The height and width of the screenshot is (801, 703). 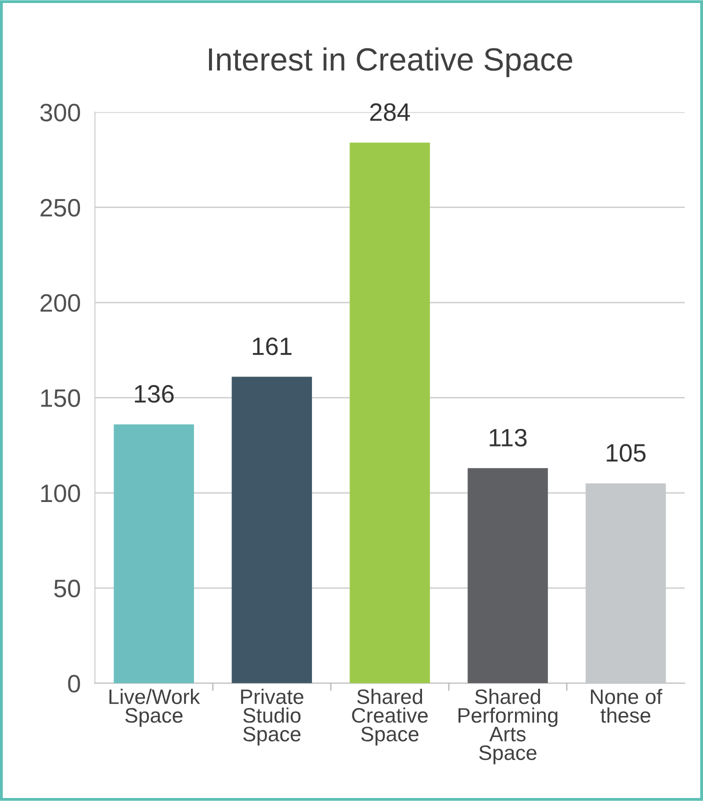 What do you see at coordinates (390, 62) in the screenshot?
I see `chart-title: Interest in Creative Space` at bounding box center [390, 62].